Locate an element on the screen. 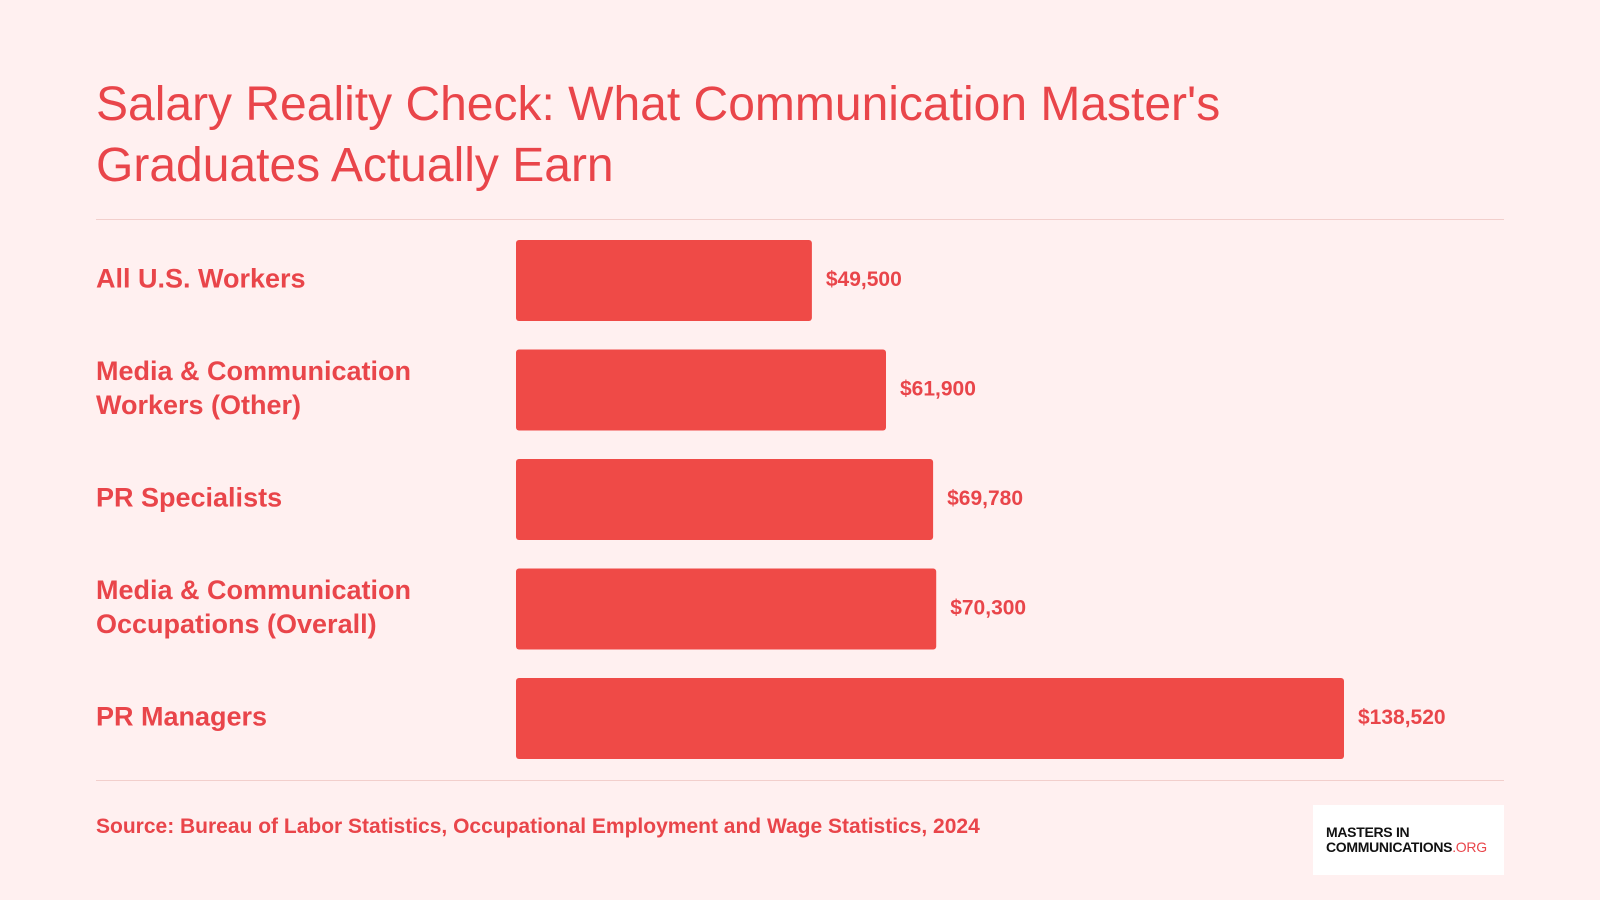  category-label: PR Specialists is located at coordinates (189, 498).